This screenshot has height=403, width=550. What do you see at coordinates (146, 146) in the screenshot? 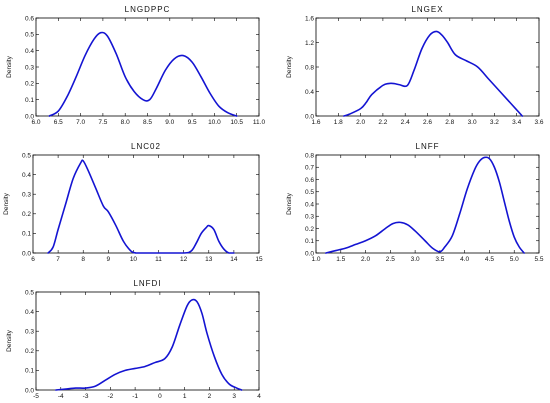
I see `chart-title: LNC02` at bounding box center [146, 146].